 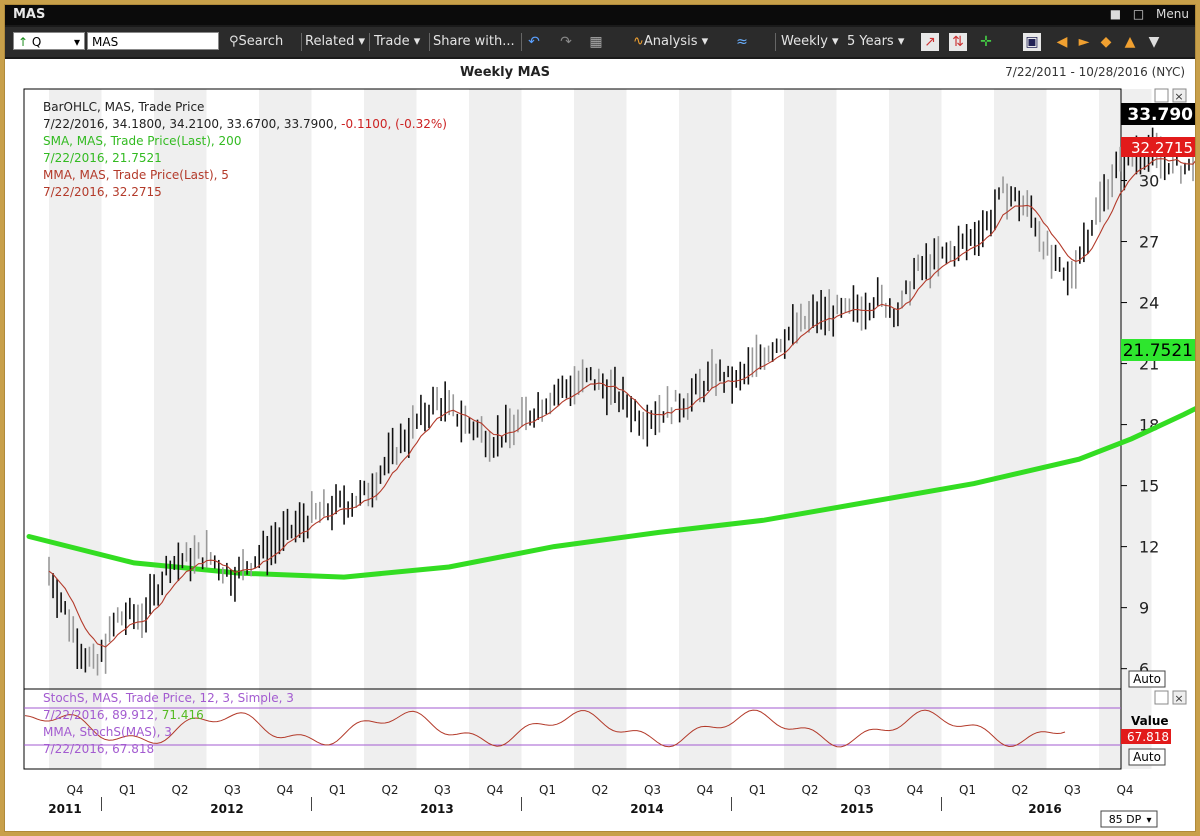 I want to click on date-range: 7/22/2011 - 10/28/2016 (NYC), so click(x=1095, y=72).